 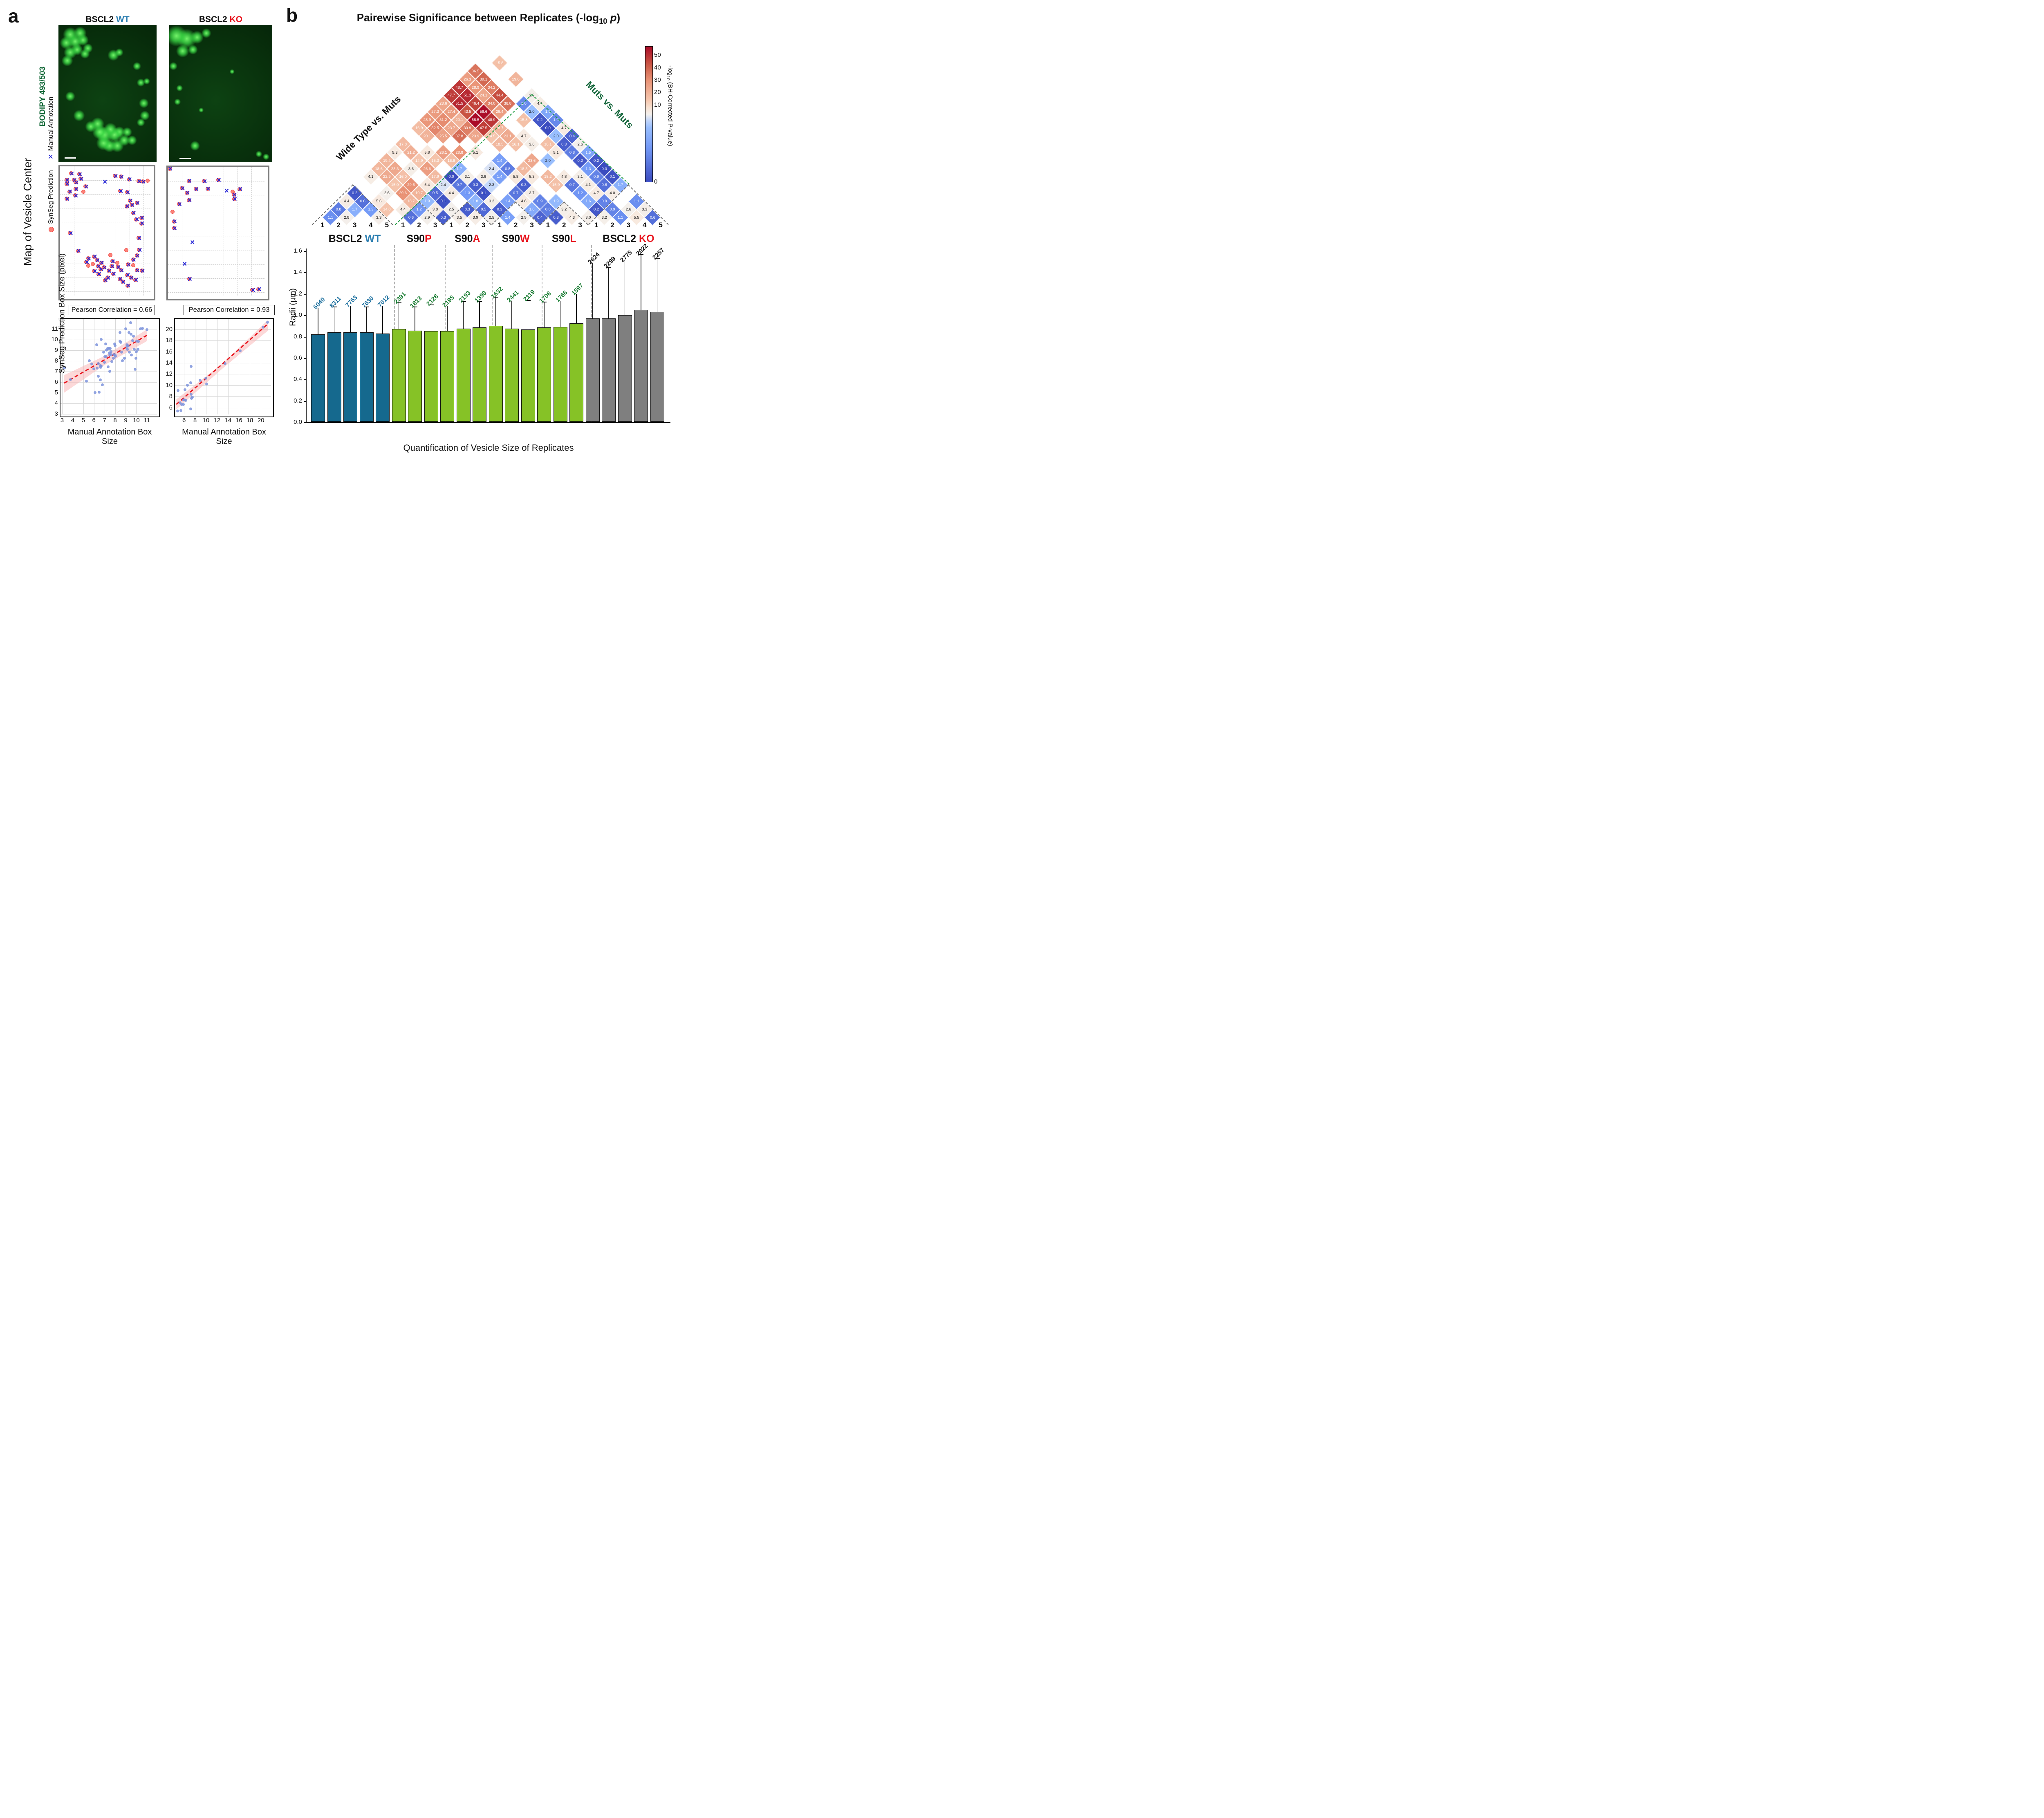 What do you see at coordinates (532, 145) in the screenshot?
I see `heatmap-cell: 3.6` at bounding box center [532, 145].